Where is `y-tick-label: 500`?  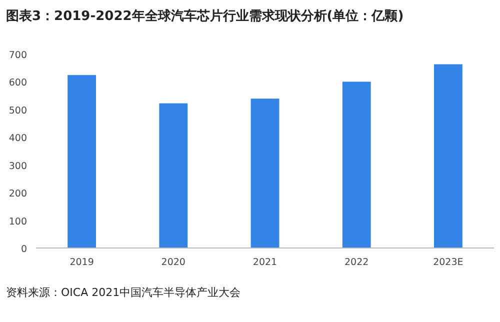 y-tick-label: 500 is located at coordinates (17, 110).